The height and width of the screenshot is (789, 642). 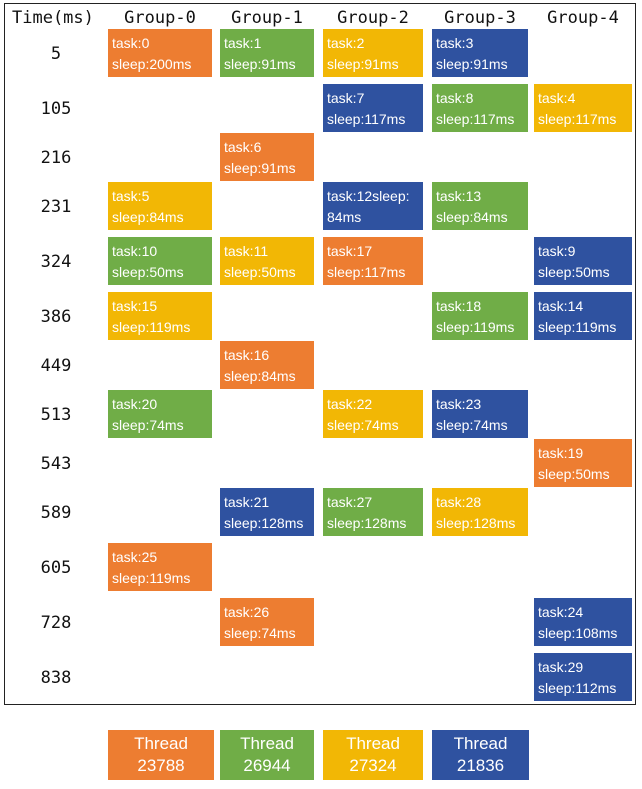 I want to click on task-id: task:23, so click(x=459, y=404).